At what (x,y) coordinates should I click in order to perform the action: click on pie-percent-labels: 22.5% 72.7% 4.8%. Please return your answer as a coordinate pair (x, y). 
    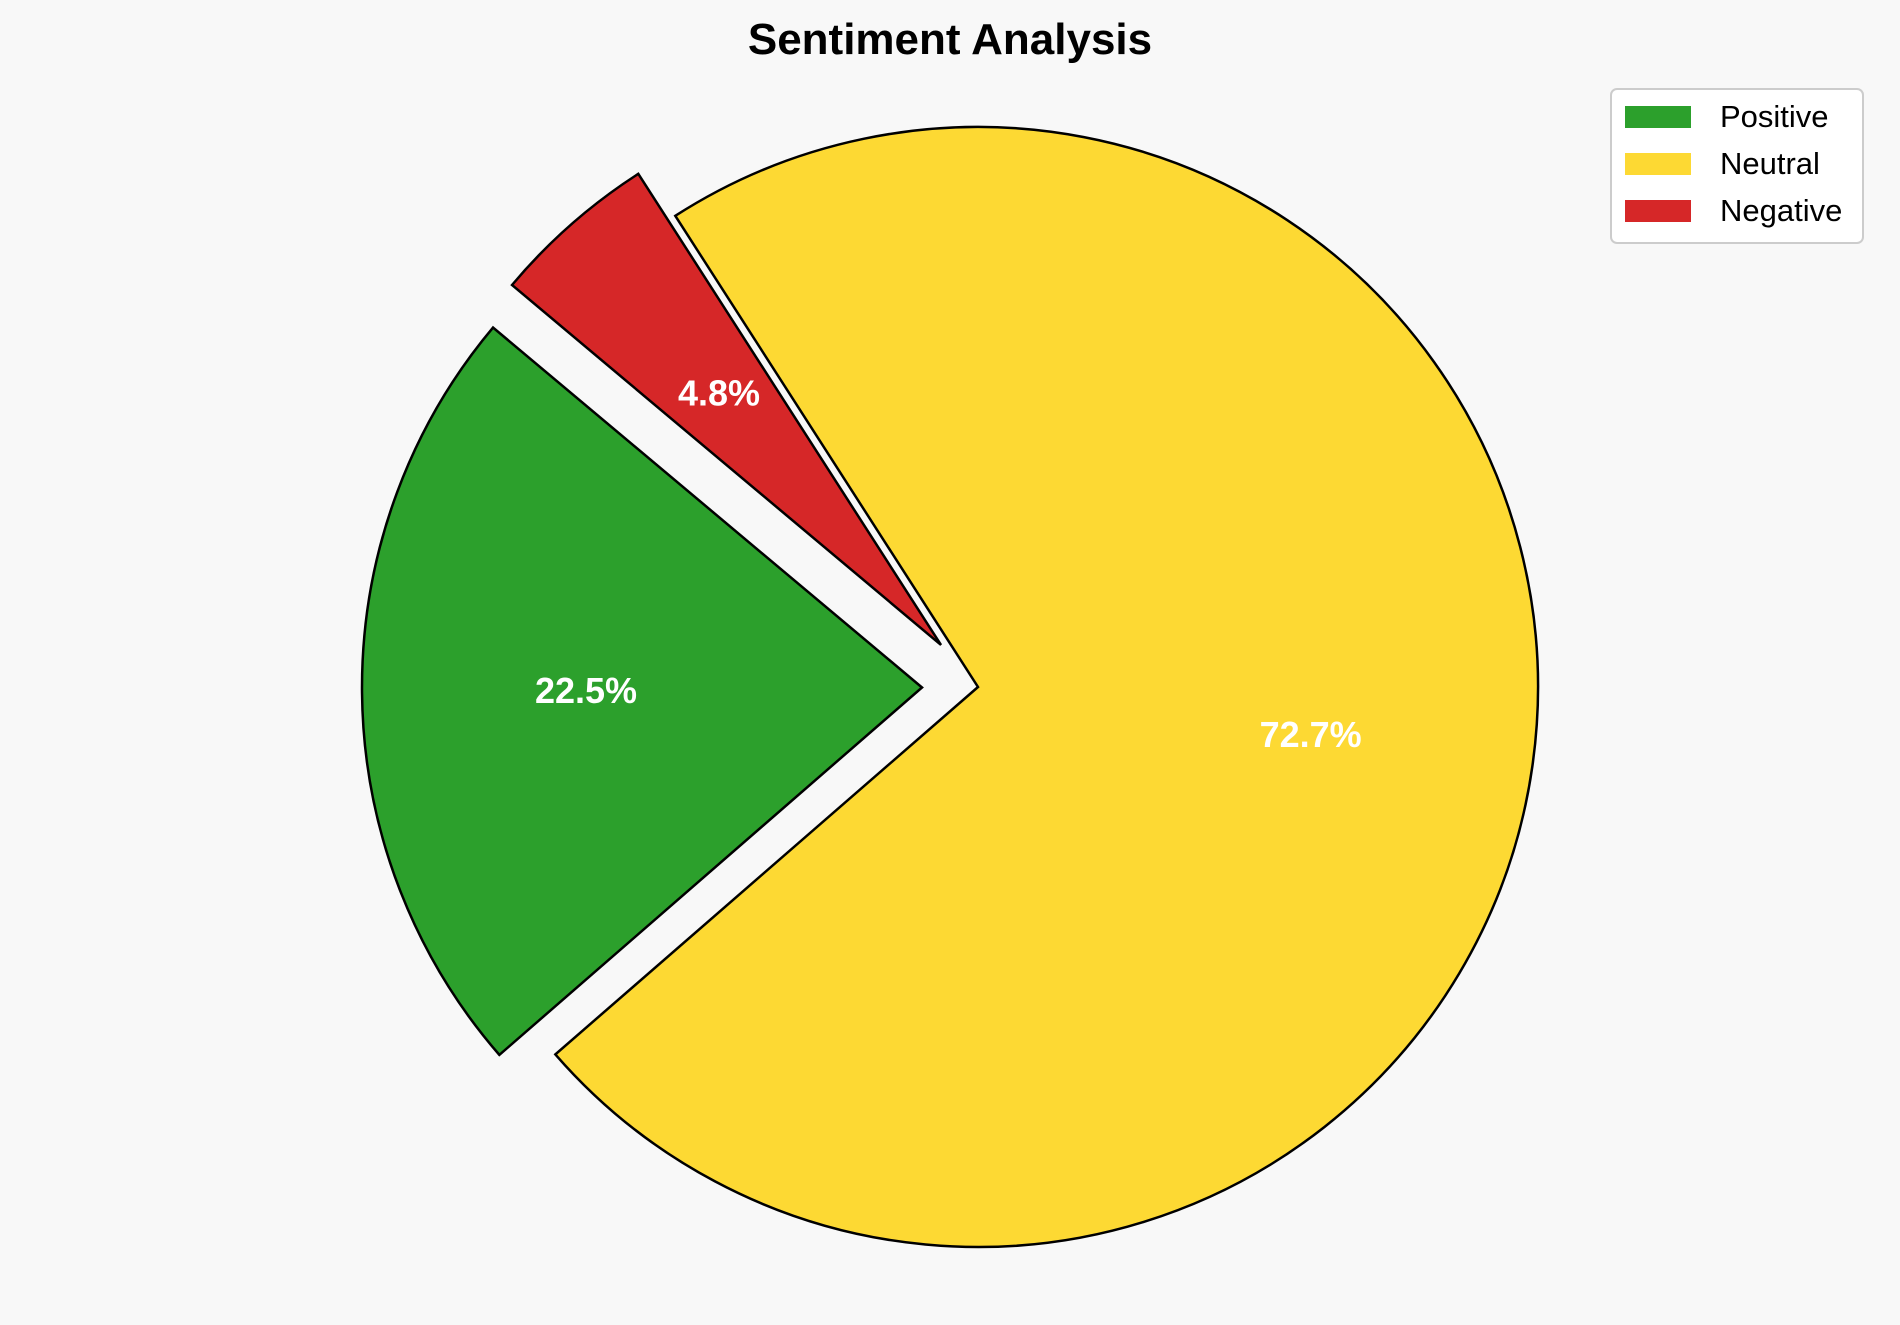
    Looking at the image, I should click on (948, 563).